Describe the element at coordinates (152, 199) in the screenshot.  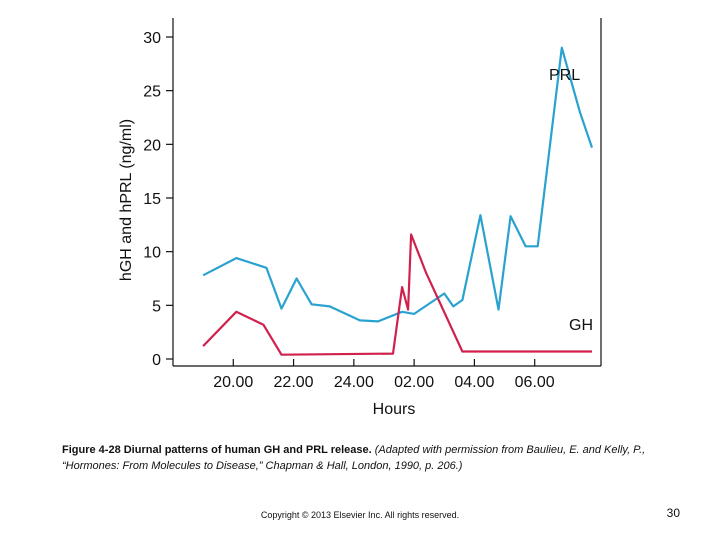
I see `y-tick-label: 15` at that location.